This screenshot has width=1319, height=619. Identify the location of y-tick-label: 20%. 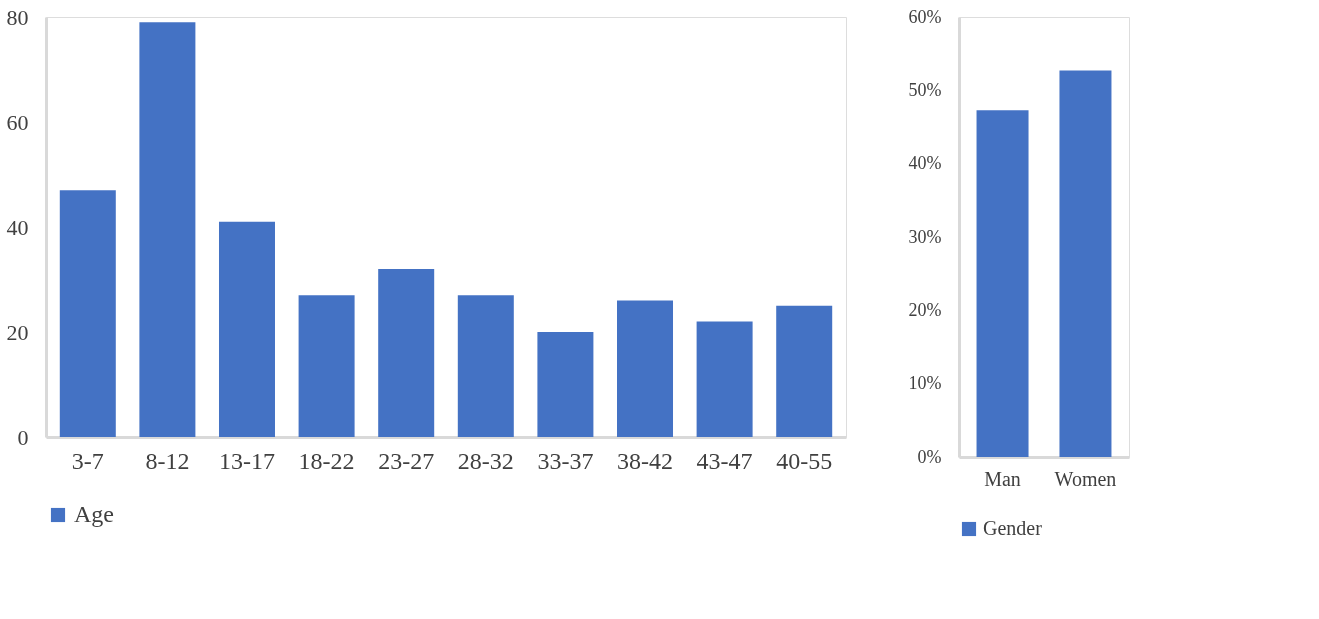
(925, 309).